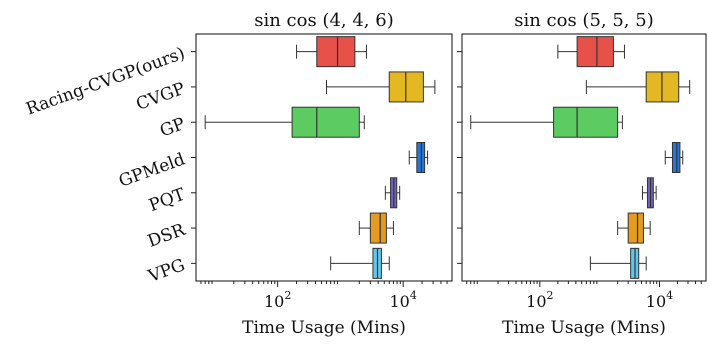 The width and height of the screenshot is (709, 345). Describe the element at coordinates (172, 127) in the screenshot. I see `category-label: GP` at that location.